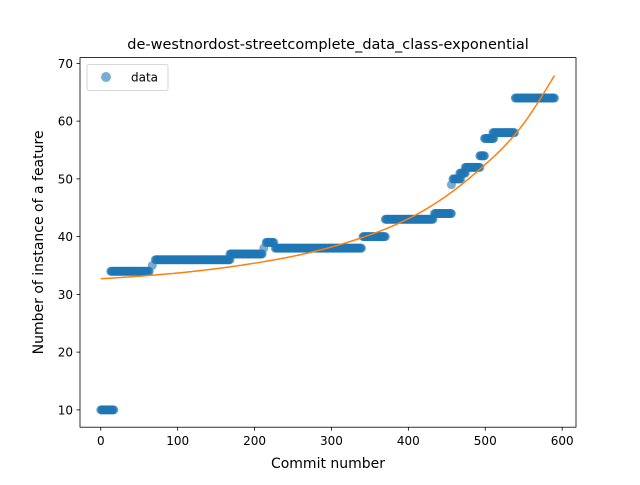 This screenshot has width=640, height=485. I want to click on x-tick-label: 200, so click(254, 441).